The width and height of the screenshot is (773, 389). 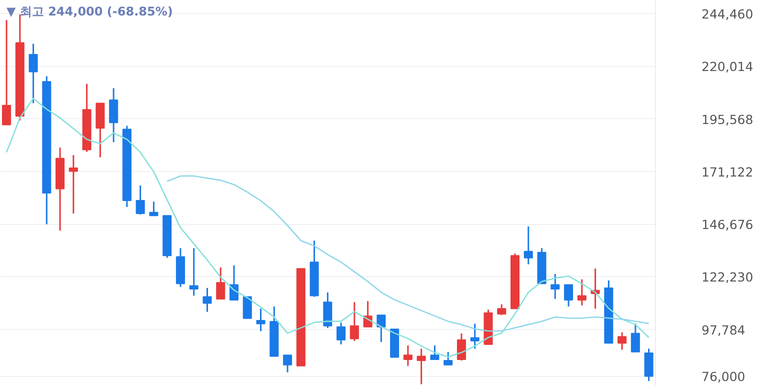 I want to click on y-tick-label: 244,460, so click(x=728, y=14).